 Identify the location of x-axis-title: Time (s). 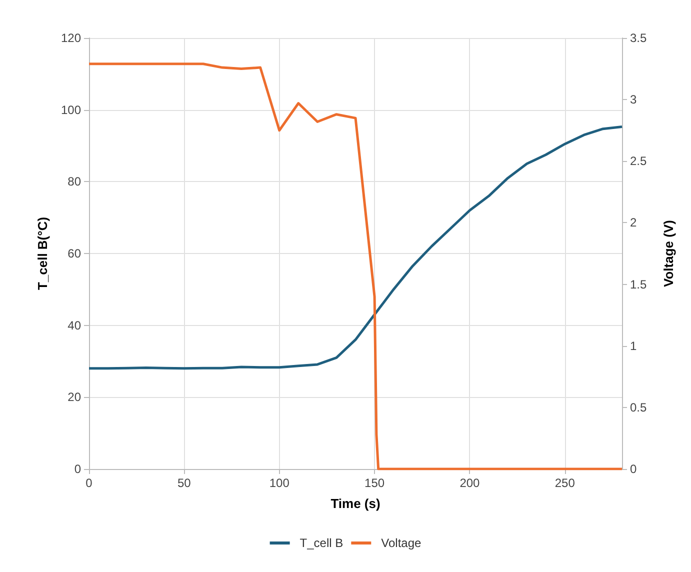
(355, 503).